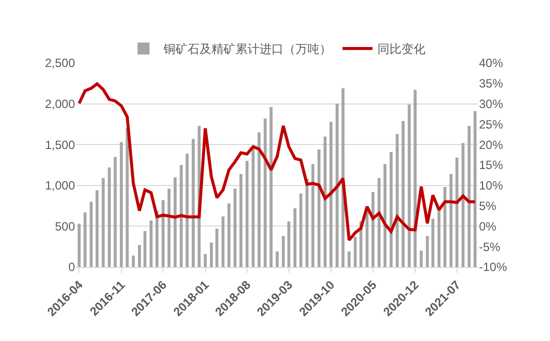 Image resolution: width=550 pixels, height=341 pixels. What do you see at coordinates (60, 185) in the screenshot?
I see `y-tick-label: 1,000` at bounding box center [60, 185].